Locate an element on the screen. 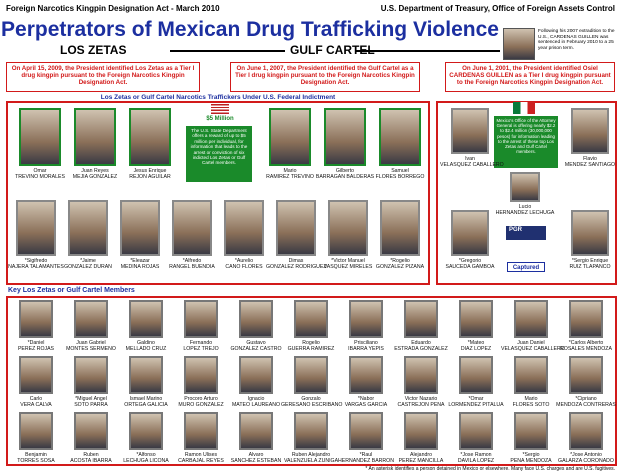 The image size is (623, 476). person-first-name: *Alfredo is located at coordinates (192, 261).